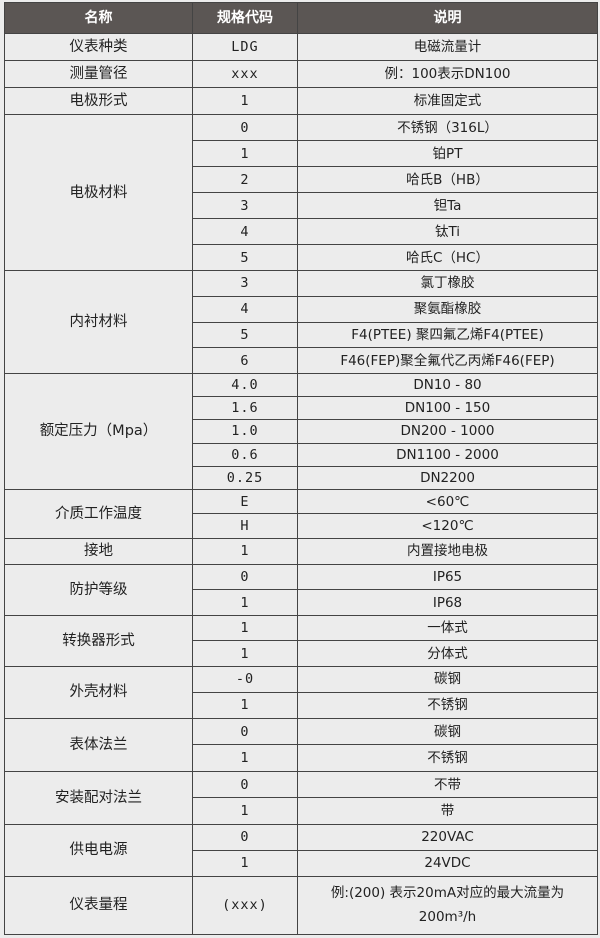 This screenshot has height=938, width=600. What do you see at coordinates (98, 692) in the screenshot?
I see `spec-name: 外壳材料` at bounding box center [98, 692].